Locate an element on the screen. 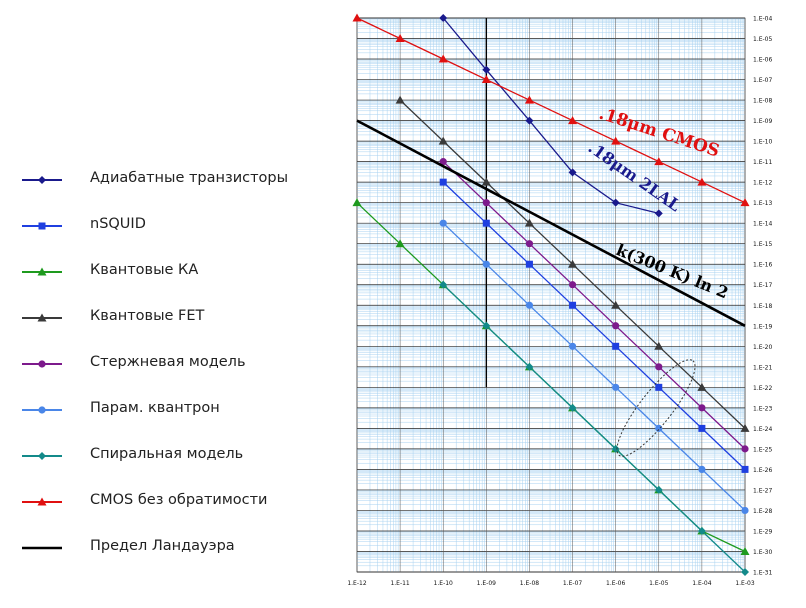 The height and width of the screenshot is (608, 806). x-tick-label: 1.E-07 is located at coordinates (572, 583).